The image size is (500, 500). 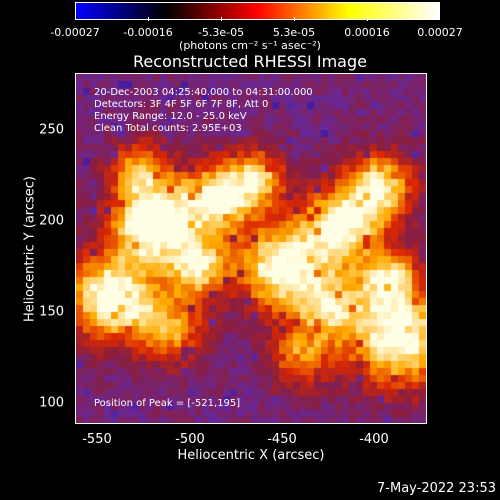 I want to click on colorbar, so click(x=257, y=11).